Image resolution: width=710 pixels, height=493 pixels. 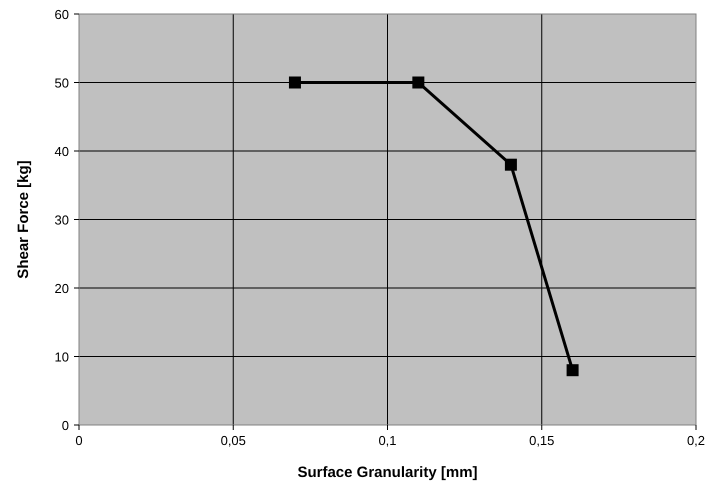 What do you see at coordinates (541, 440) in the screenshot?
I see `x-tick-label: 0,15` at bounding box center [541, 440].